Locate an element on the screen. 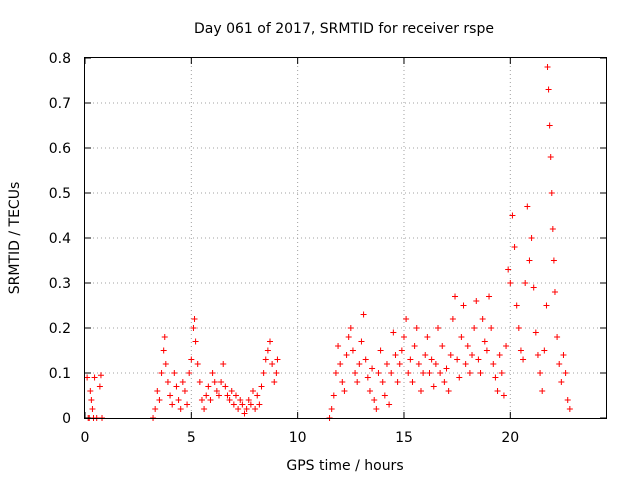 The height and width of the screenshot is (480, 640). y-tick-label: 0.4 is located at coordinates (60, 239).